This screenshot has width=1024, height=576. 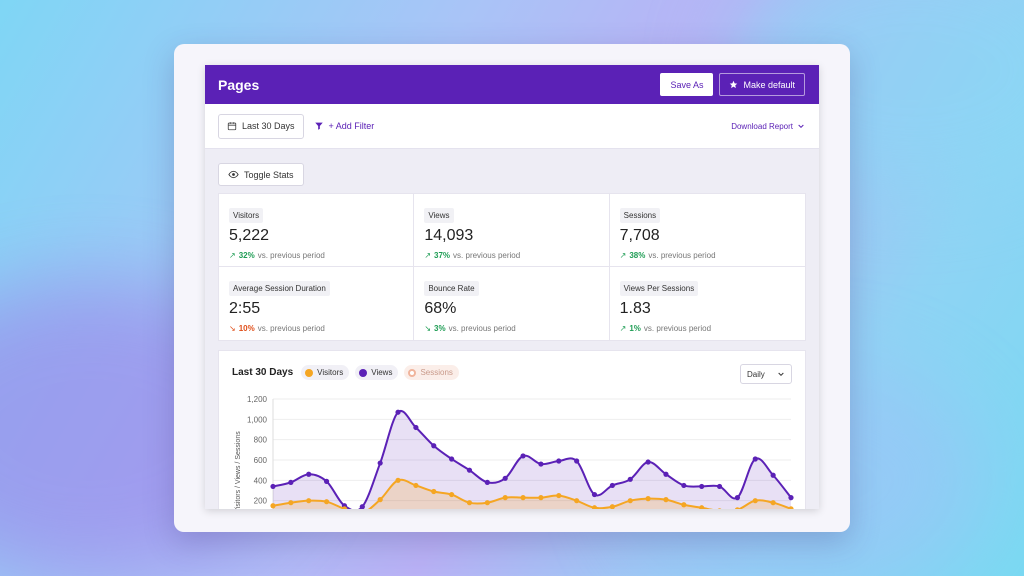 I want to click on make-default-button: Make default, so click(x=762, y=84).